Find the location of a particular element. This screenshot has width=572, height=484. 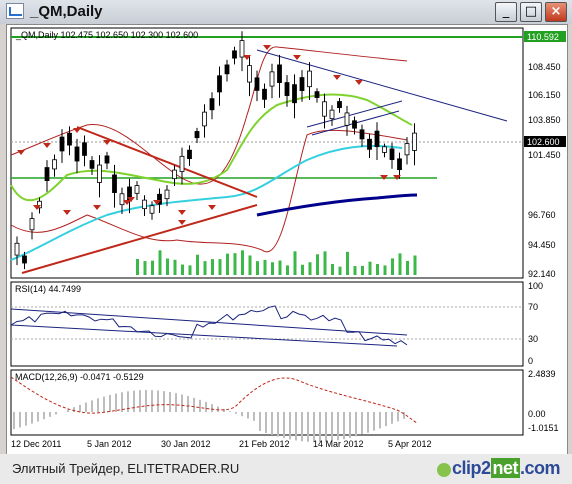

rsi-trendline-bottom is located at coordinates (204, 335).